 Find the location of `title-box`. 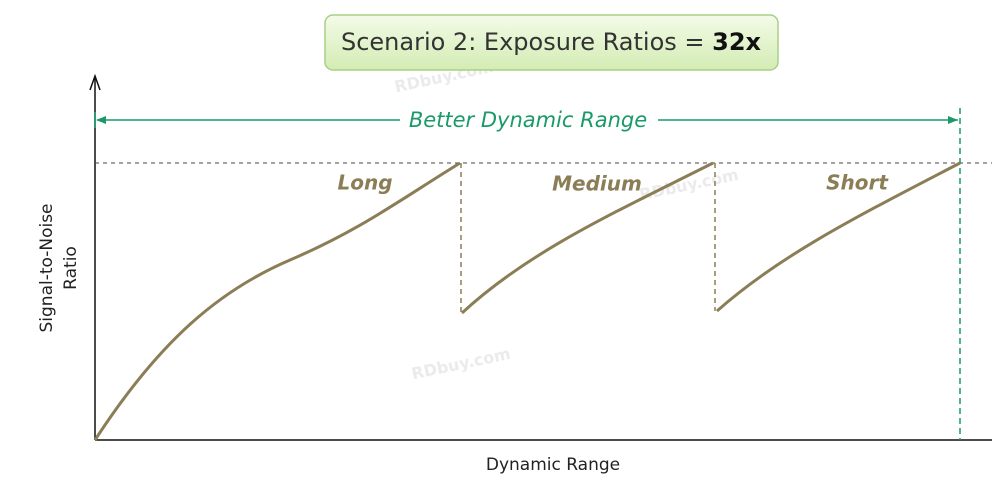

title-box is located at coordinates (551, 42).